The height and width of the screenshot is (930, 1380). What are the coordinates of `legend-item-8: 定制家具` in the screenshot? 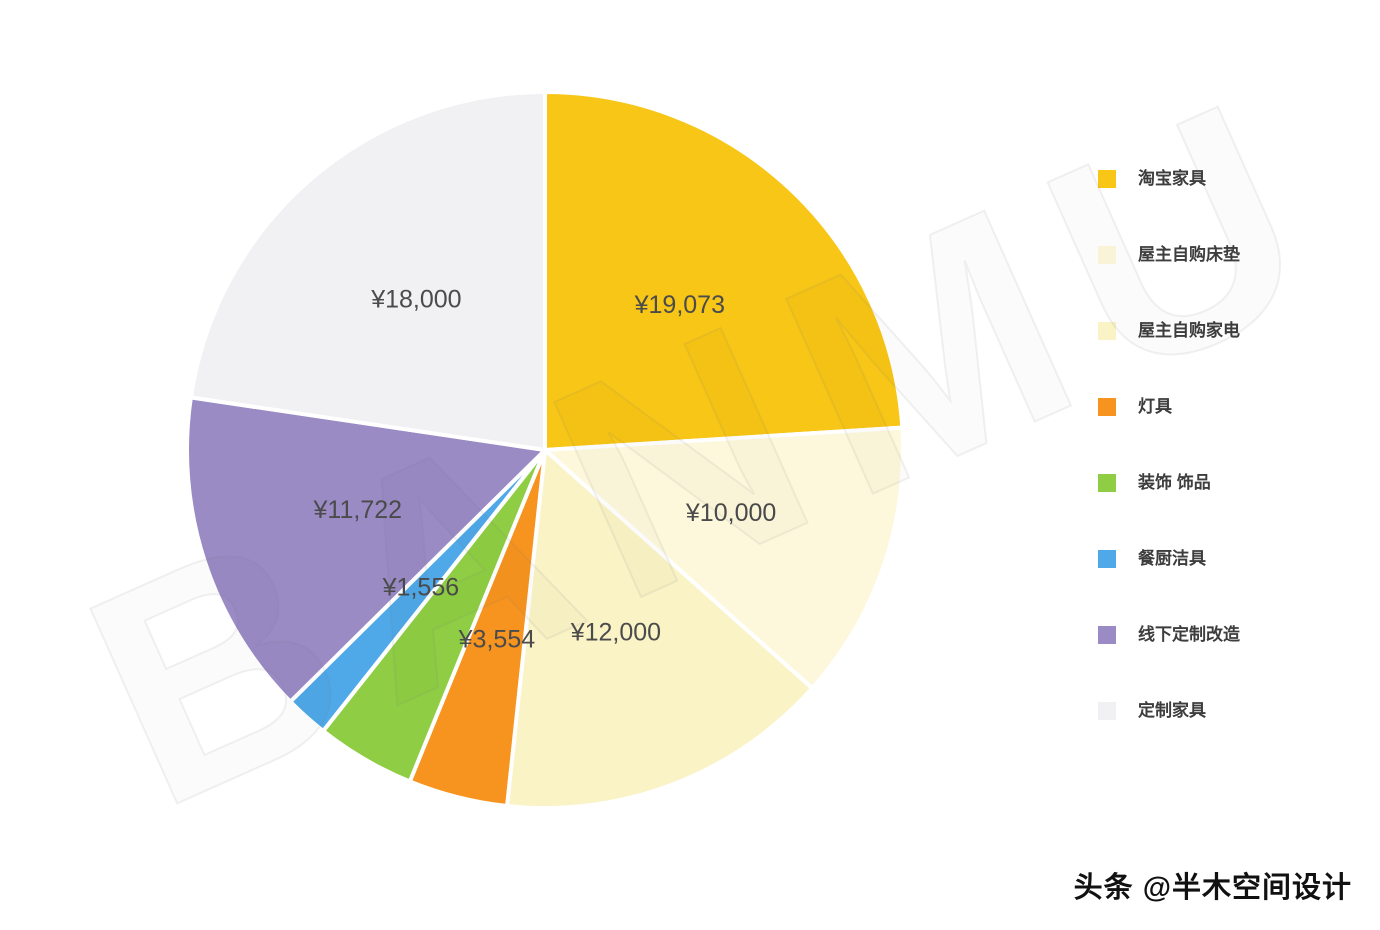 It's located at (1169, 711).